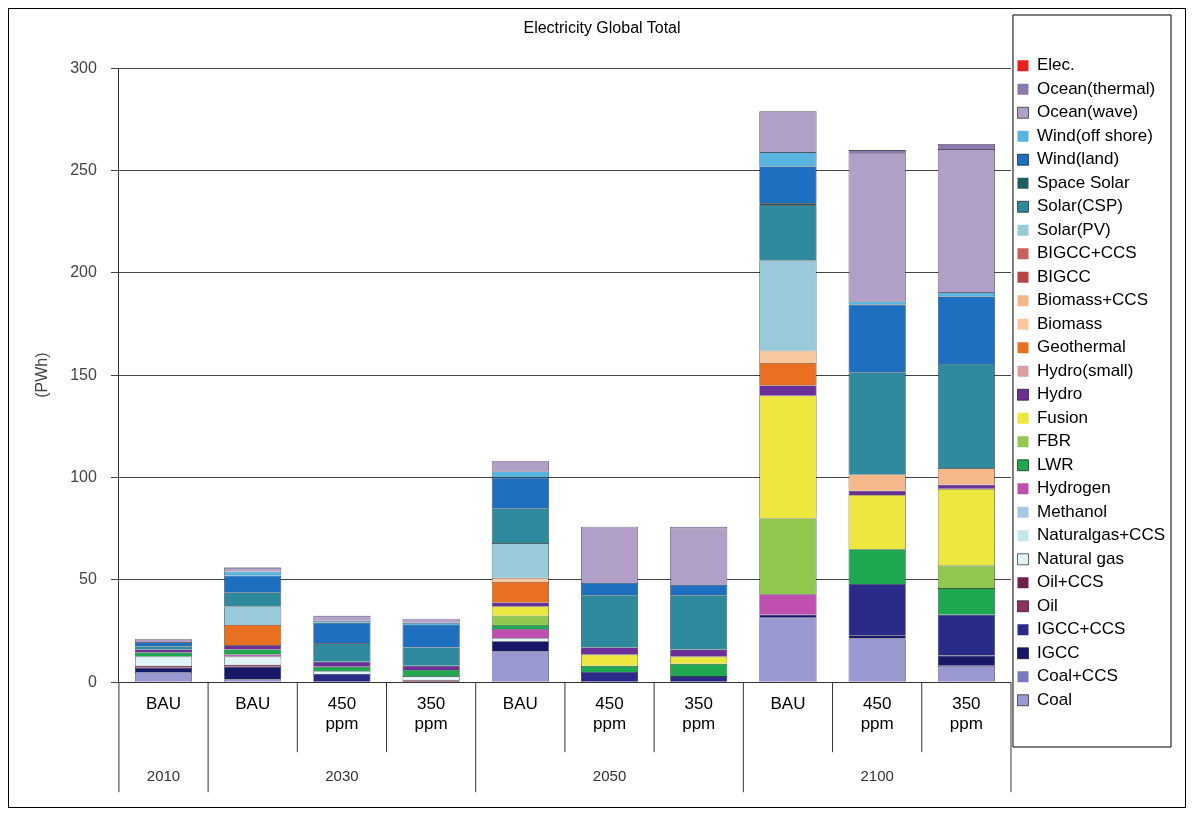 This screenshot has height=818, width=1194. What do you see at coordinates (602, 28) in the screenshot?
I see `chart-title: Electricity Global Total` at bounding box center [602, 28].